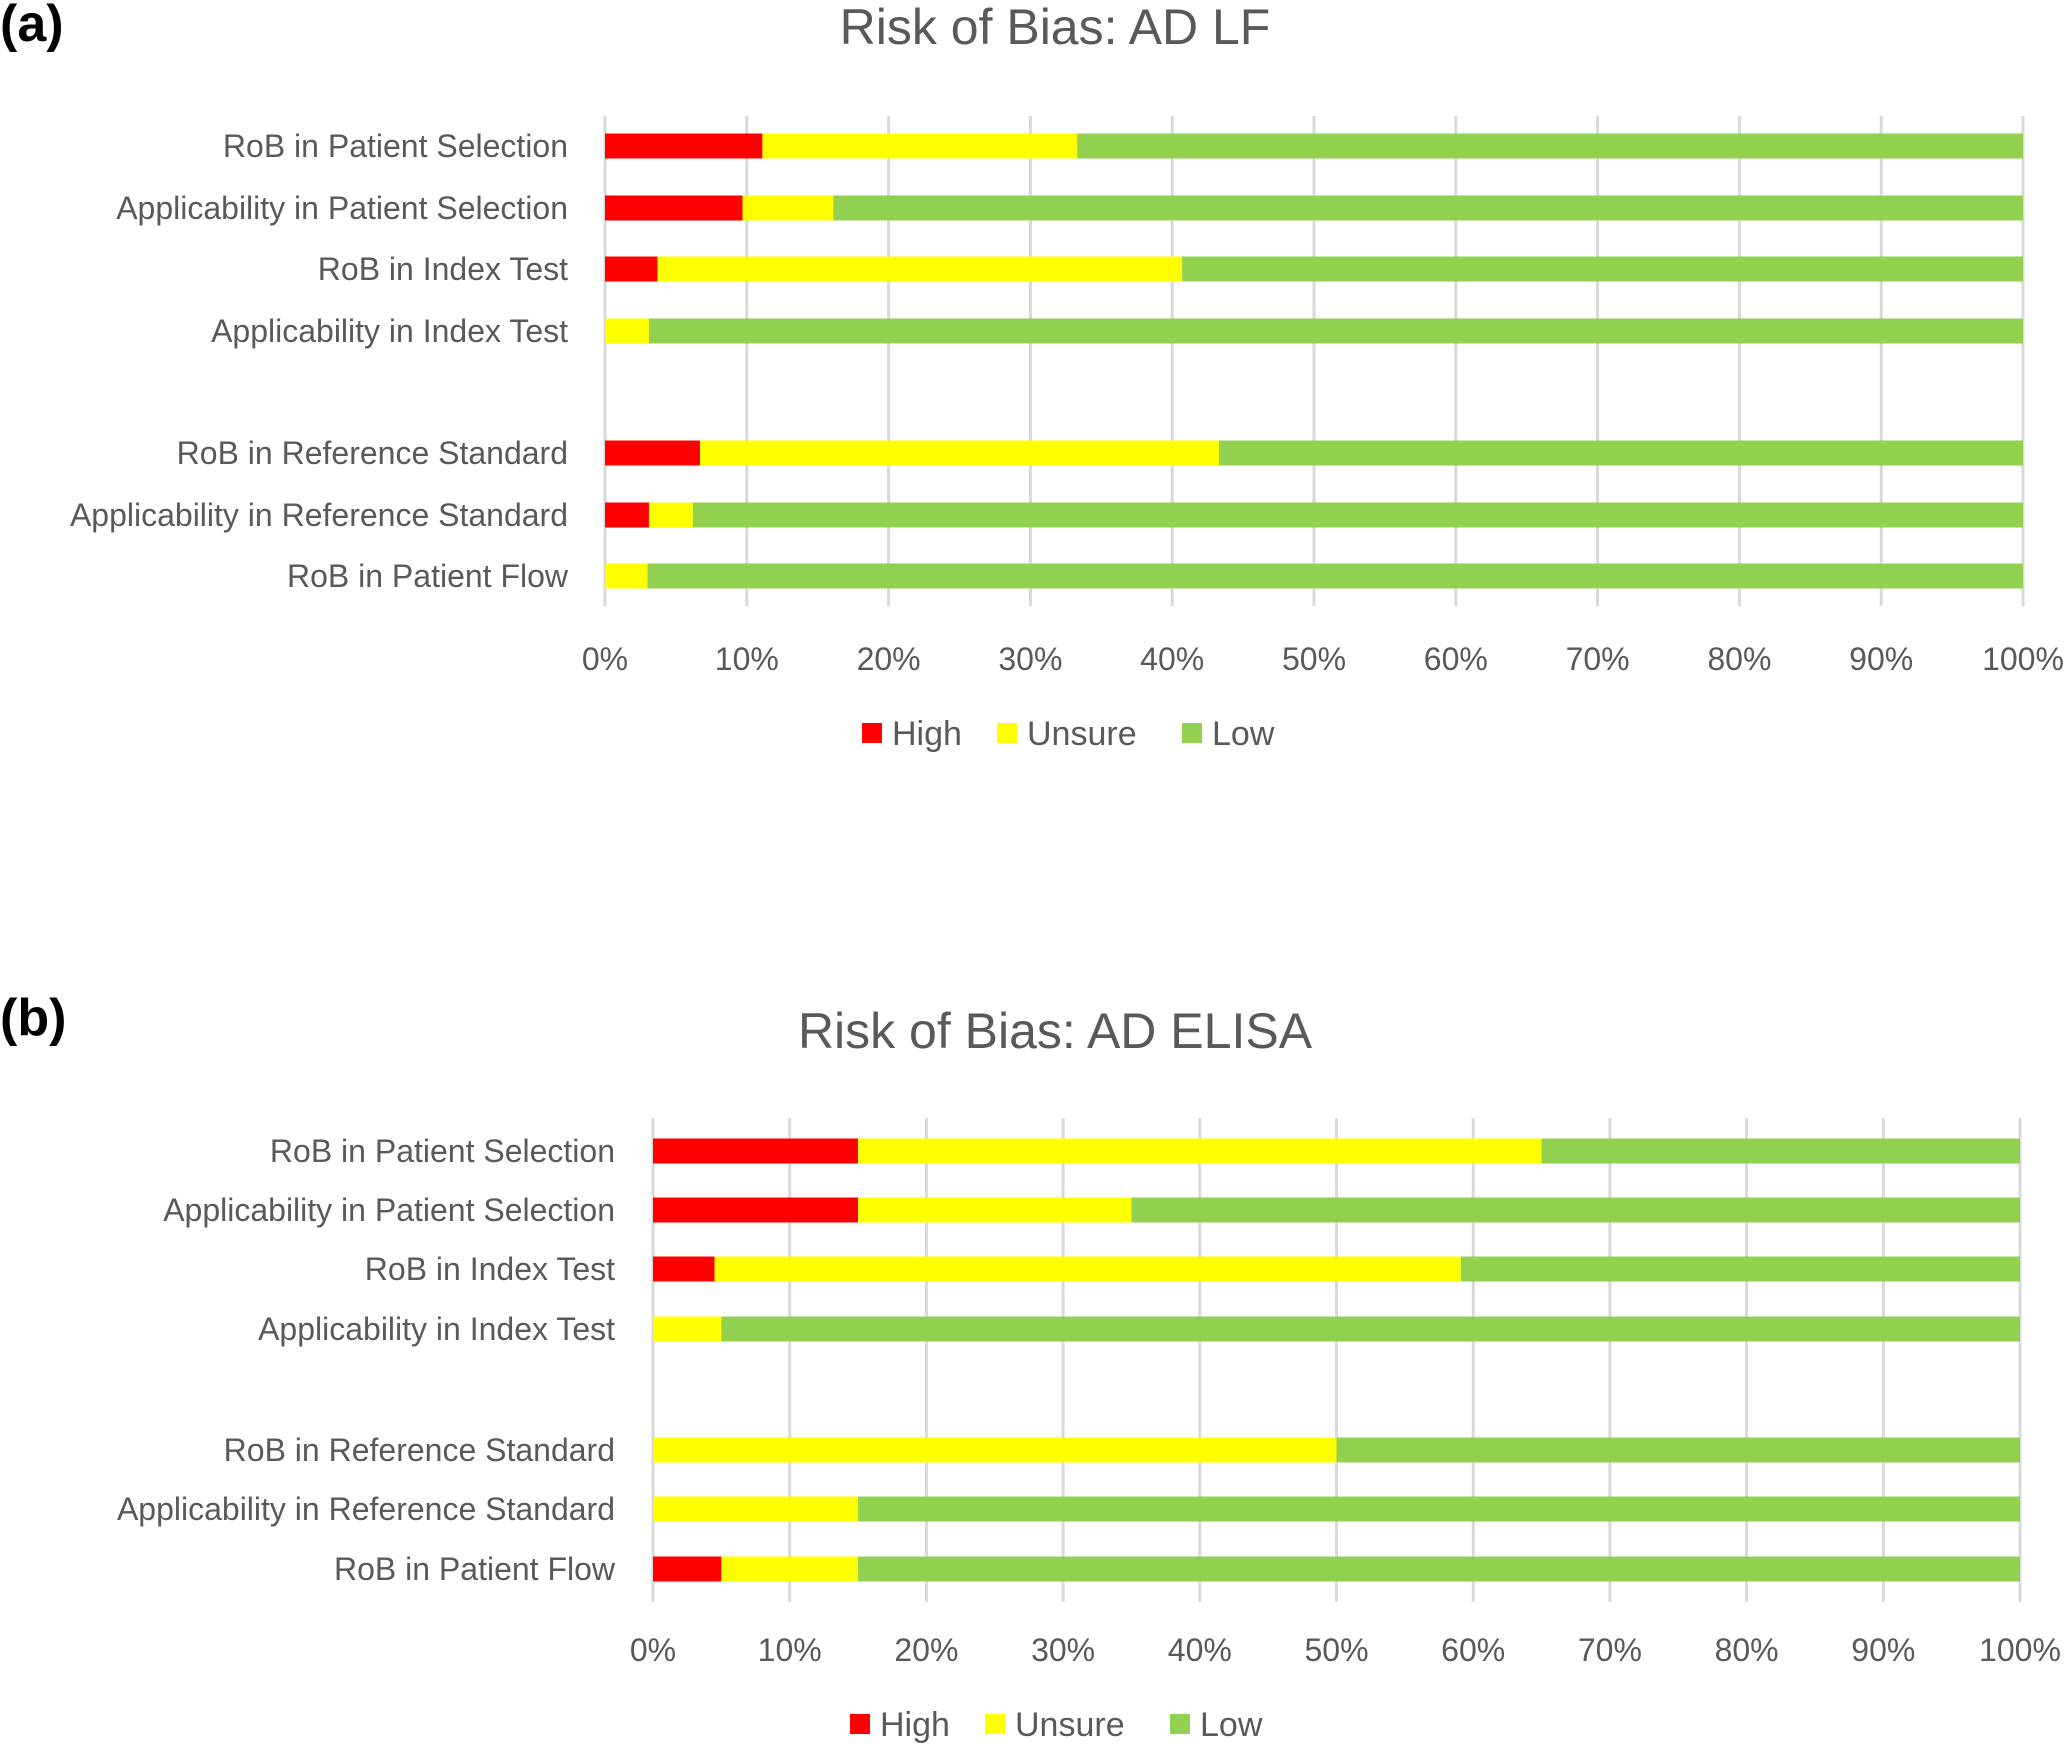  What do you see at coordinates (32, 26) in the screenshot?
I see `panel-label-a: (a)` at bounding box center [32, 26].